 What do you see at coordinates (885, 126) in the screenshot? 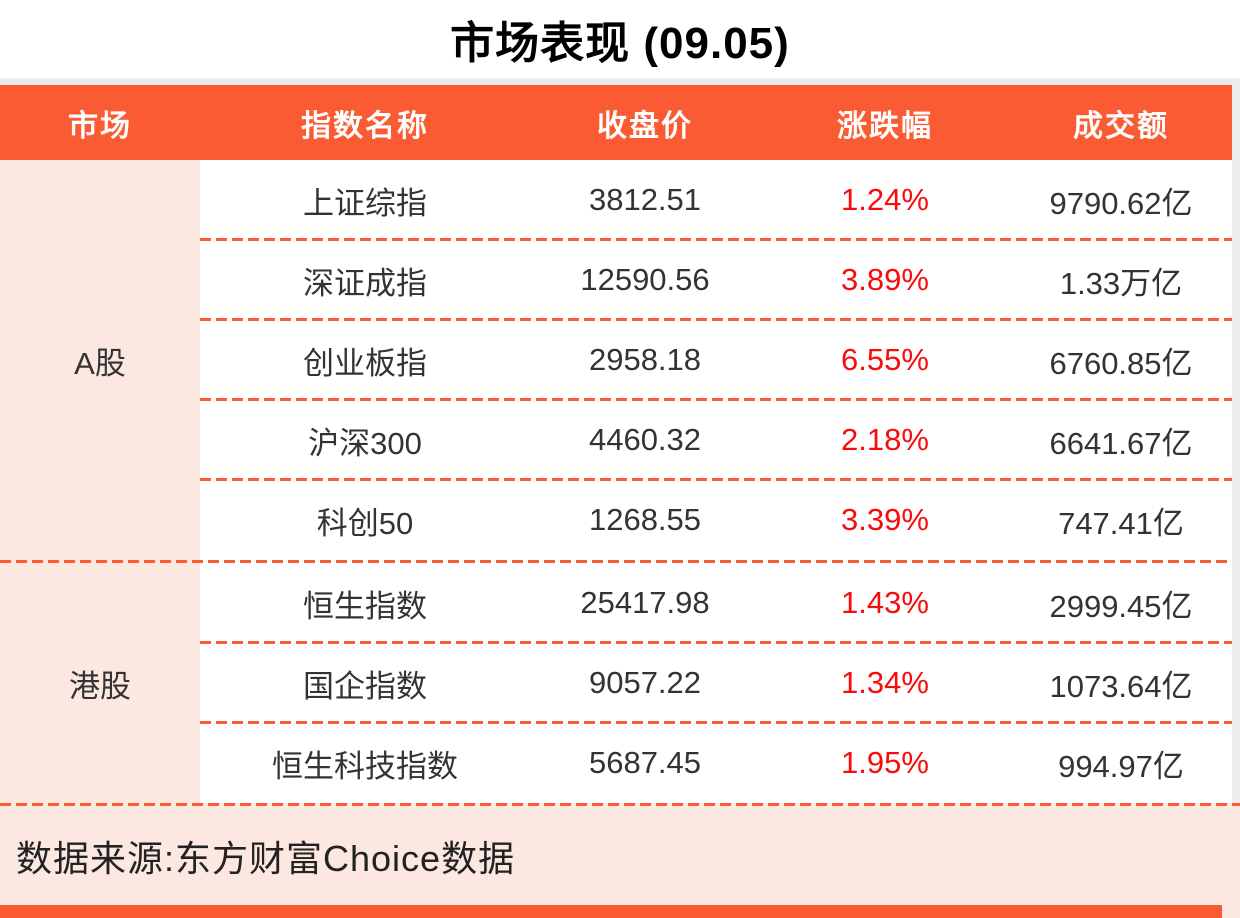
I see `header-change-pct: 涨跌幅` at bounding box center [885, 126].